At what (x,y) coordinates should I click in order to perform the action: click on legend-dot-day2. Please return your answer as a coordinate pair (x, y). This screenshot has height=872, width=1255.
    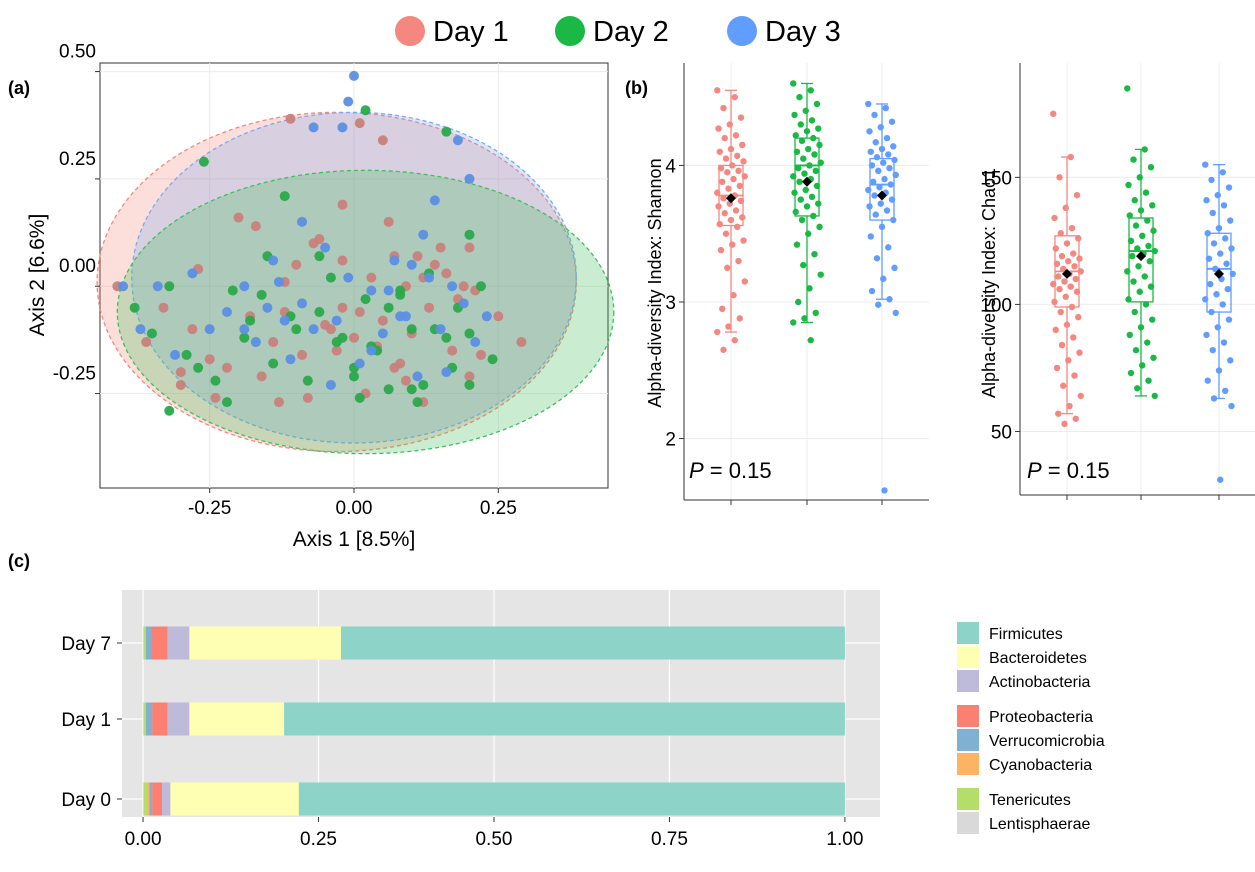
    Looking at the image, I should click on (570, 31).